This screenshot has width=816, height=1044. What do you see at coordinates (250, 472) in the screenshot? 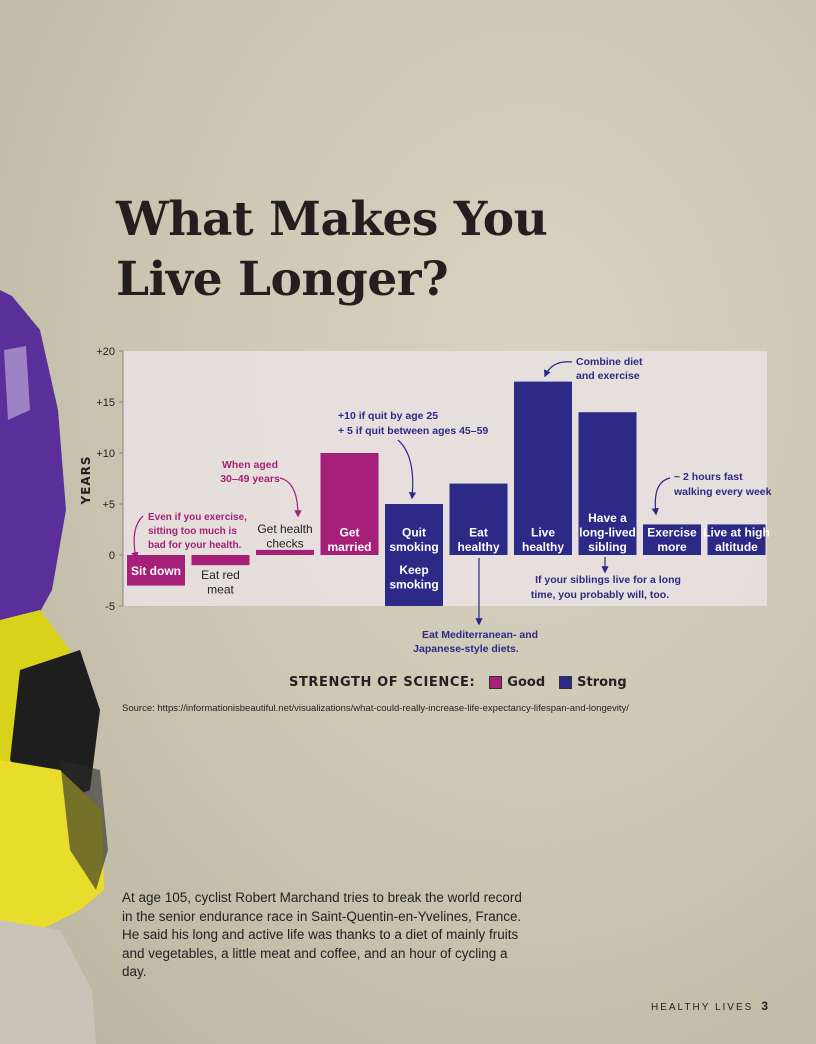
I see `annotation-when-aged: When aged 30–49 years` at bounding box center [250, 472].